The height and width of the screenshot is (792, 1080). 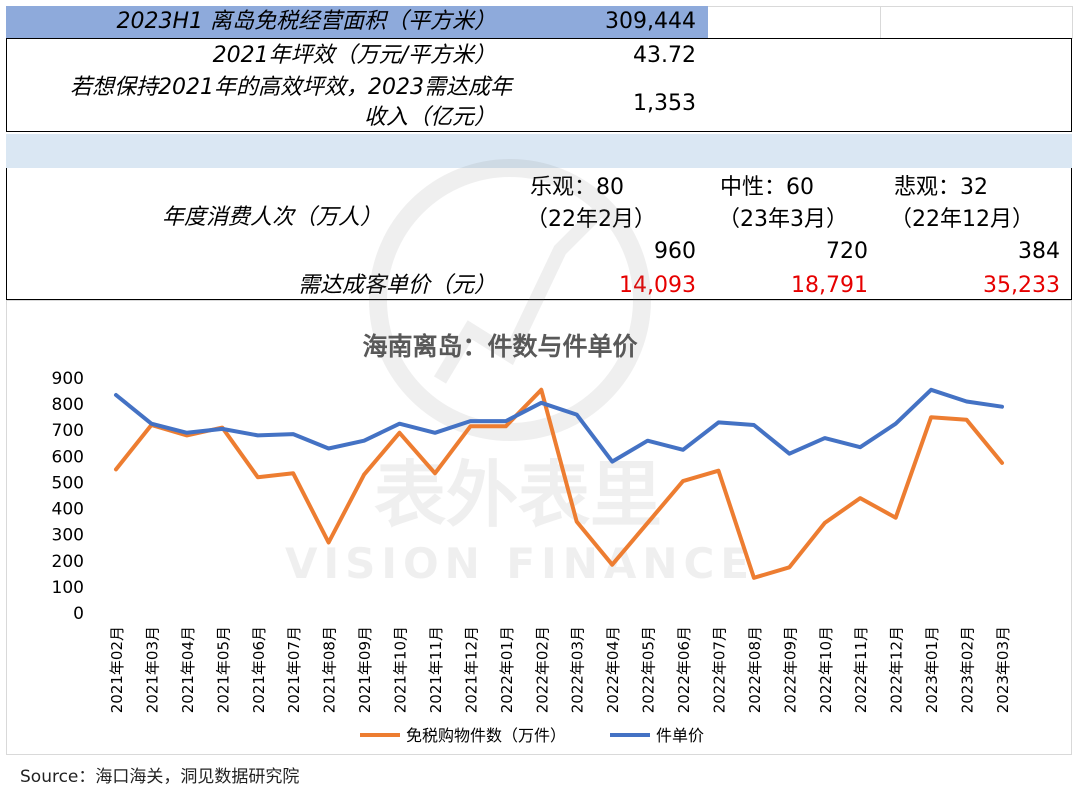 I want to click on watermark-arrow-icon, so click(x=519, y=294).